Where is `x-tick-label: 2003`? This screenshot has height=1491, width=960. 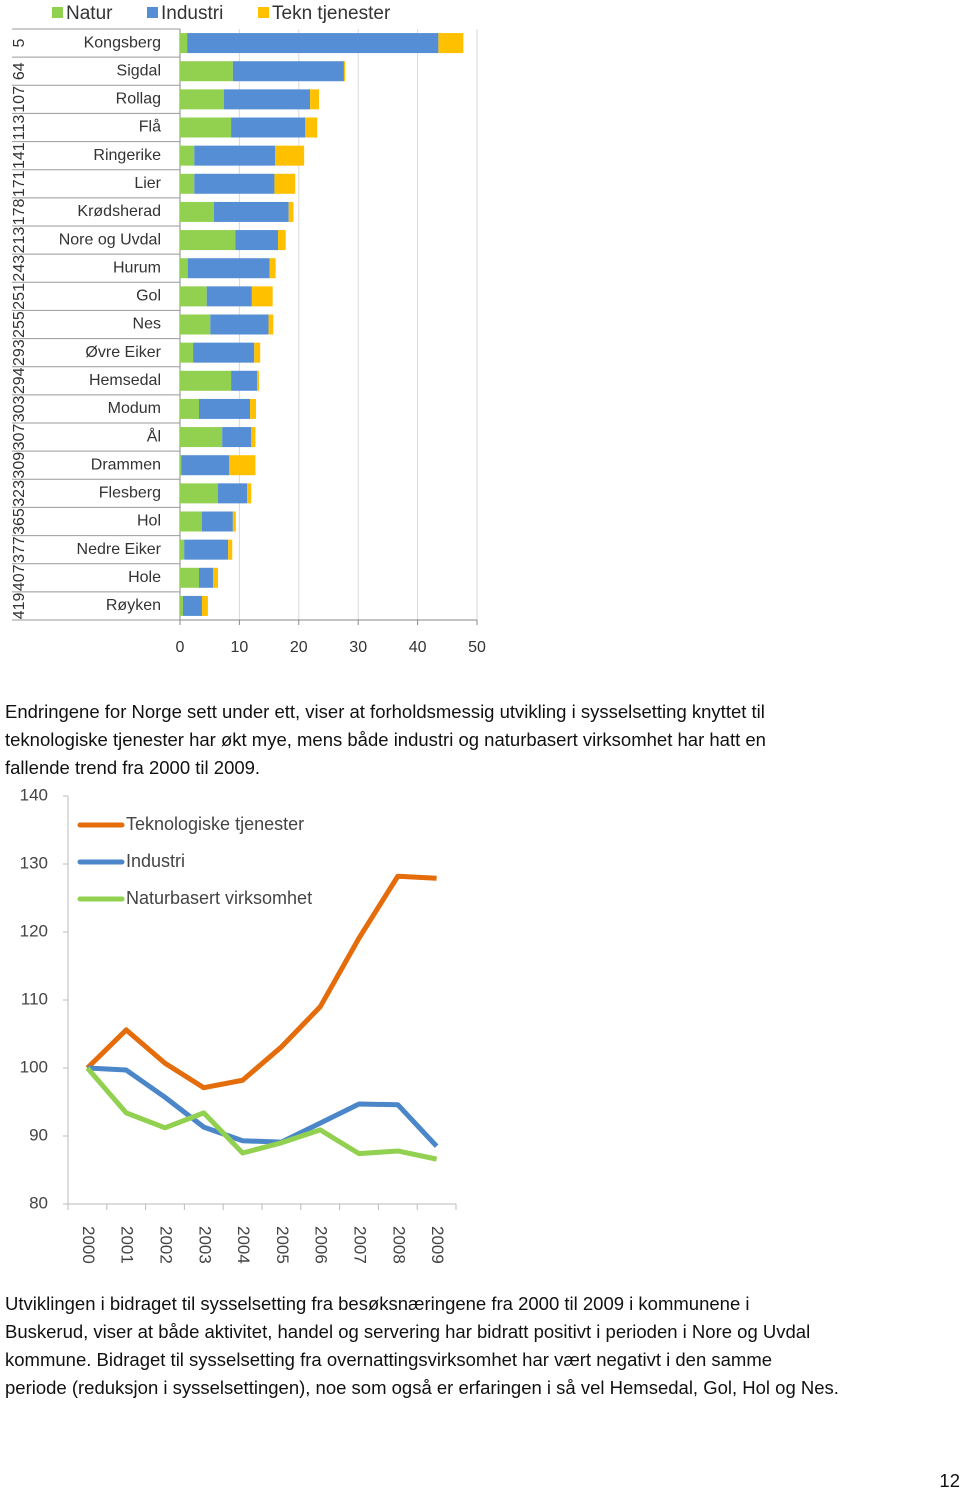 x-tick-label: 2003 is located at coordinates (204, 1245).